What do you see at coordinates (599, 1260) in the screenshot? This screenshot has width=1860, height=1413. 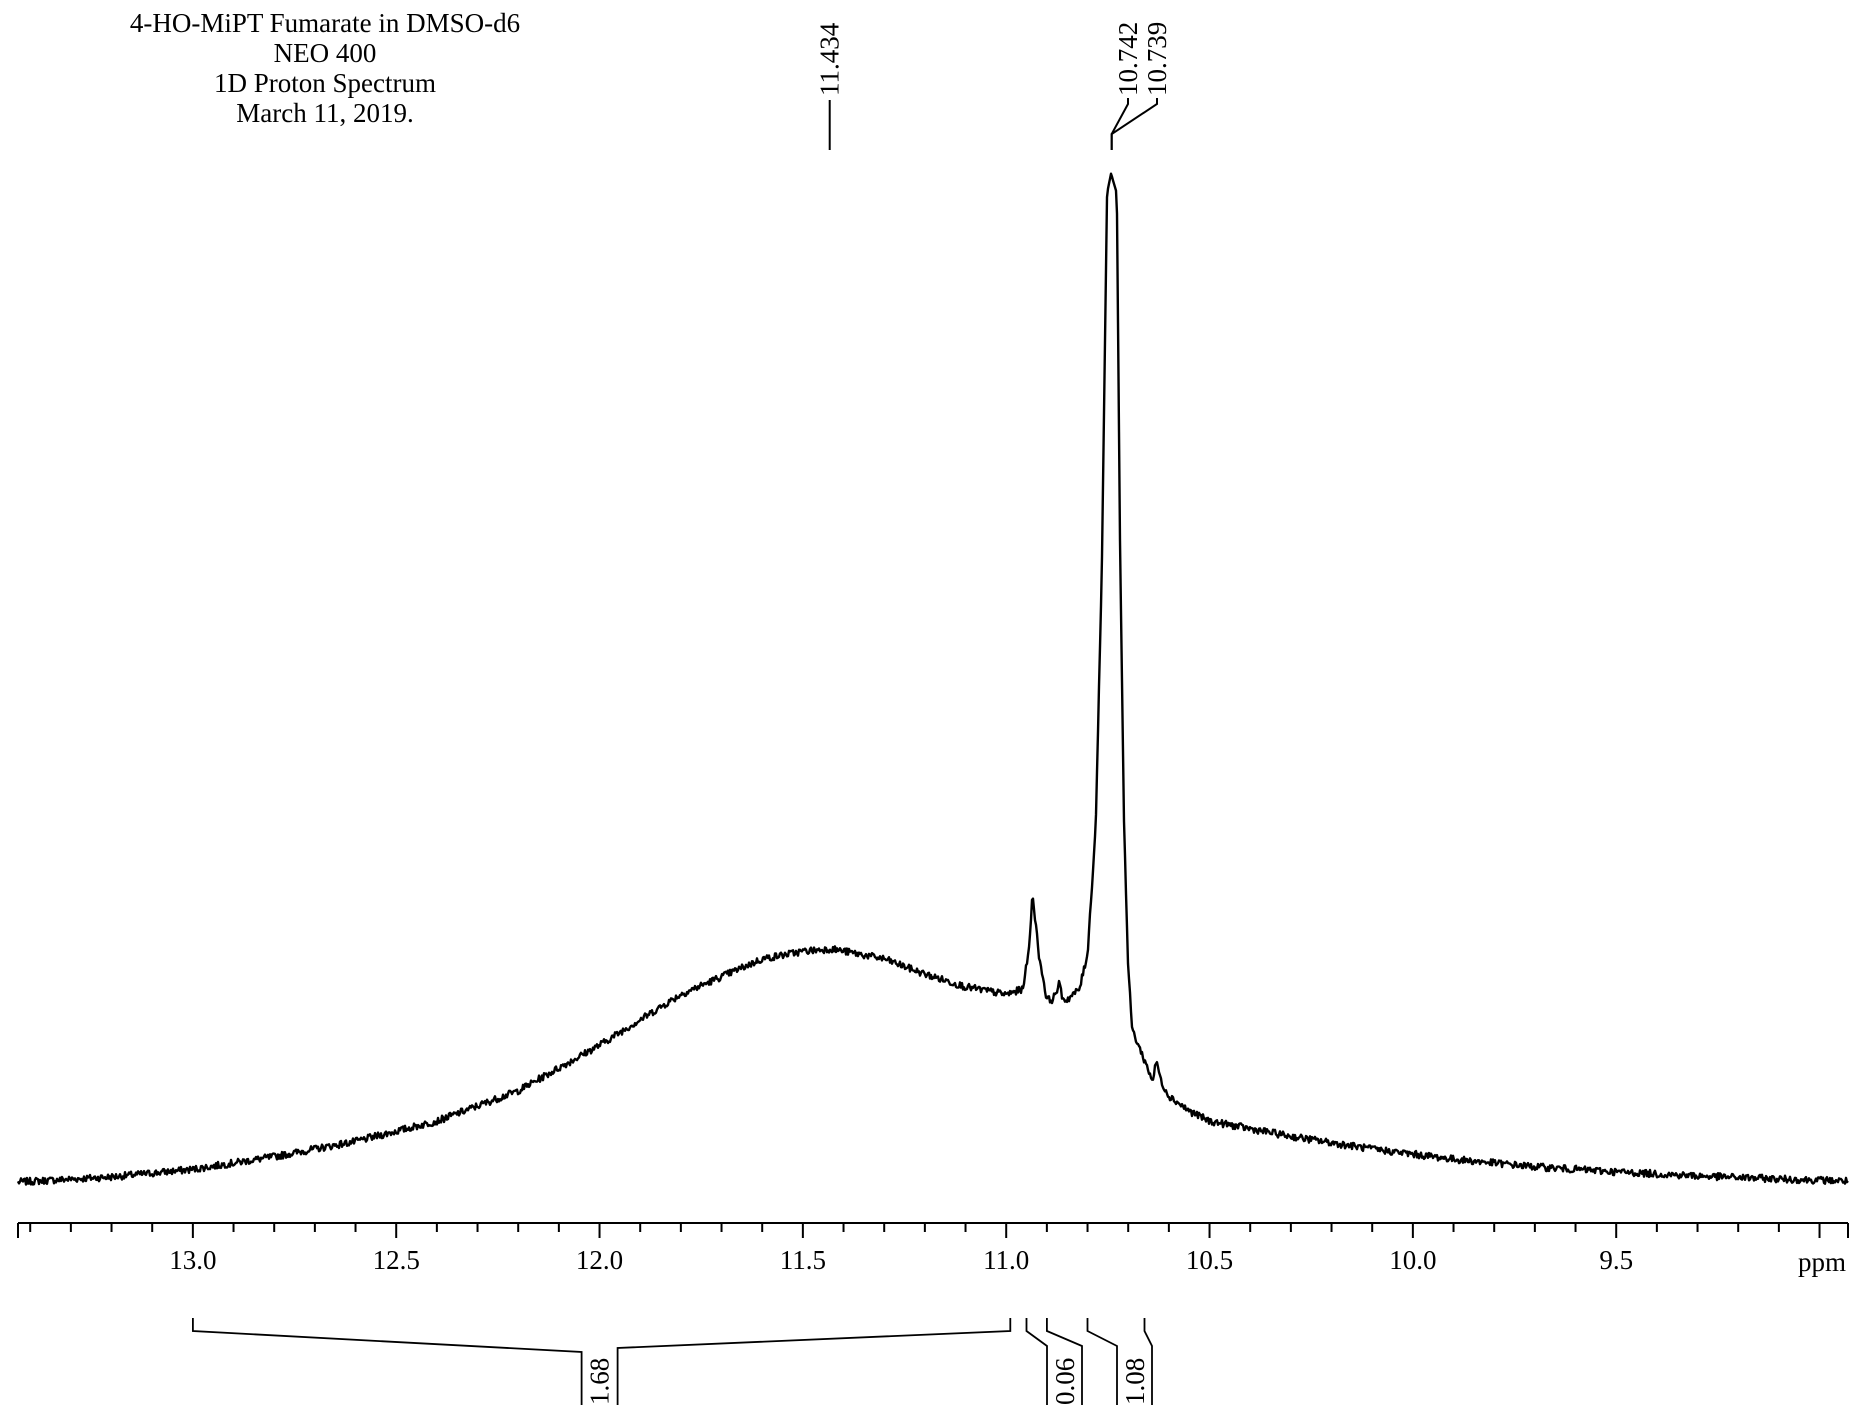 I see `x-tick-label: 12.0` at bounding box center [599, 1260].